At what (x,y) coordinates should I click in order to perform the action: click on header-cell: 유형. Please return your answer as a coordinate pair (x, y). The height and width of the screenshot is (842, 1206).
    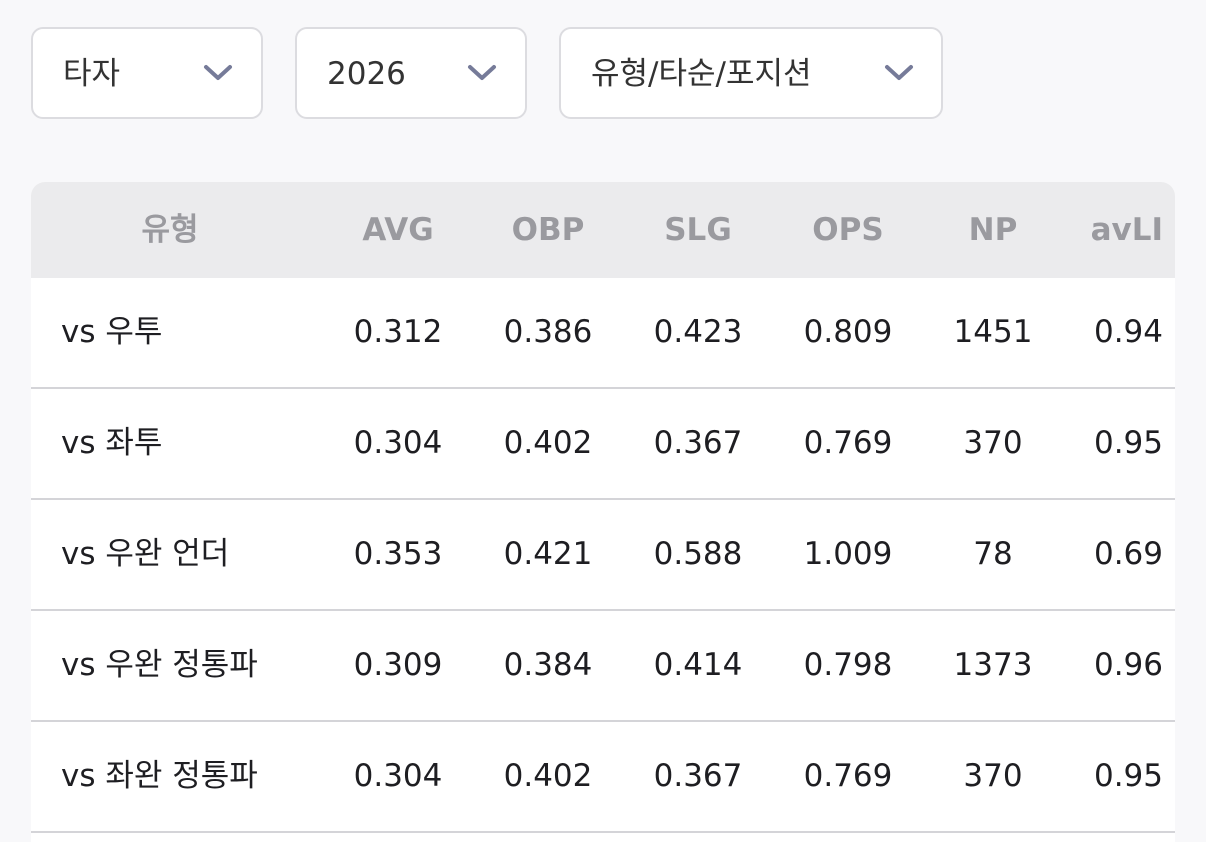
    Looking at the image, I should click on (170, 230).